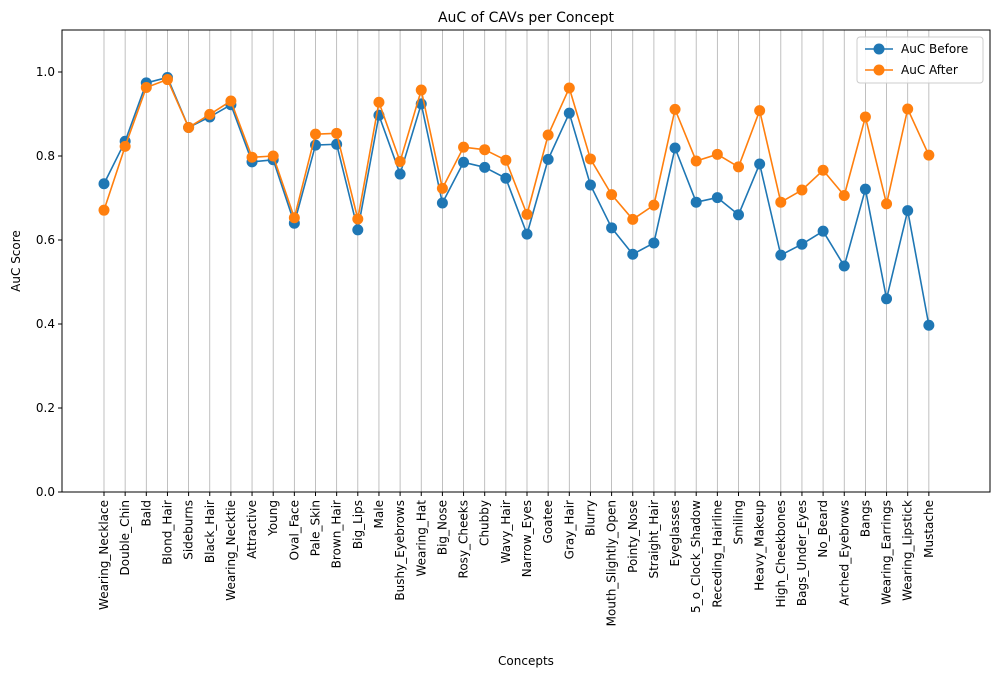 This screenshot has height=677, width=1001. What do you see at coordinates (675, 533) in the screenshot?
I see `x-tick-label: Eyeglasses` at bounding box center [675, 533].